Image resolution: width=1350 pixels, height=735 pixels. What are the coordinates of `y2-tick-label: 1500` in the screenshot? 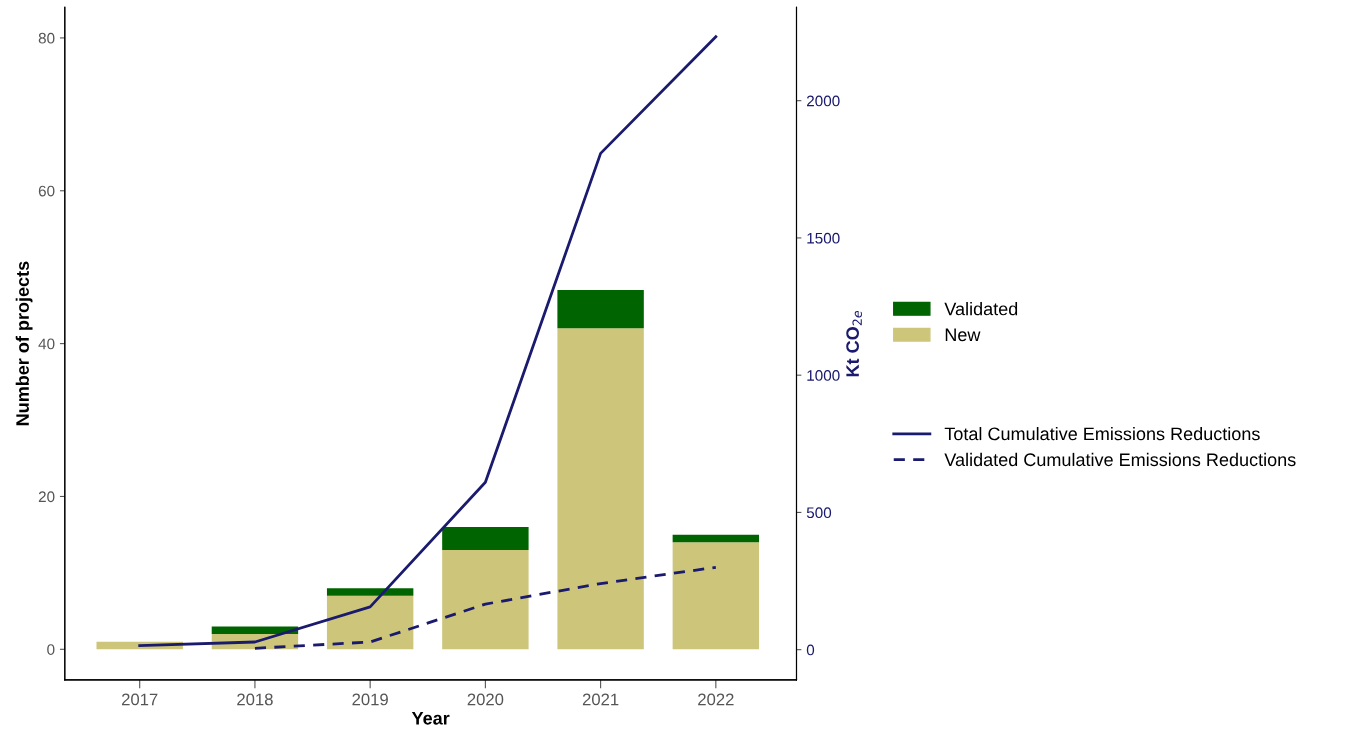 It's located at (823, 238).